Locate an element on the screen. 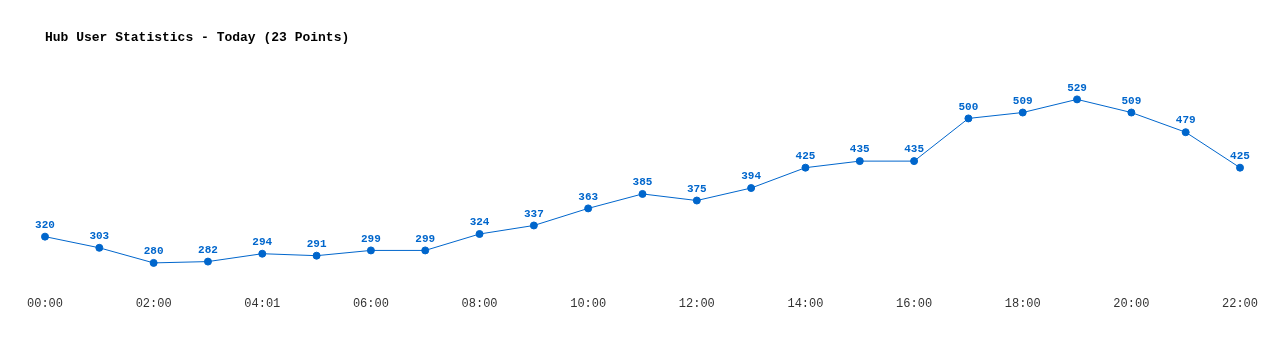 Image resolution: width=1280 pixels, height=350 pixels. x-tick-label: 02:00 is located at coordinates (153, 303).